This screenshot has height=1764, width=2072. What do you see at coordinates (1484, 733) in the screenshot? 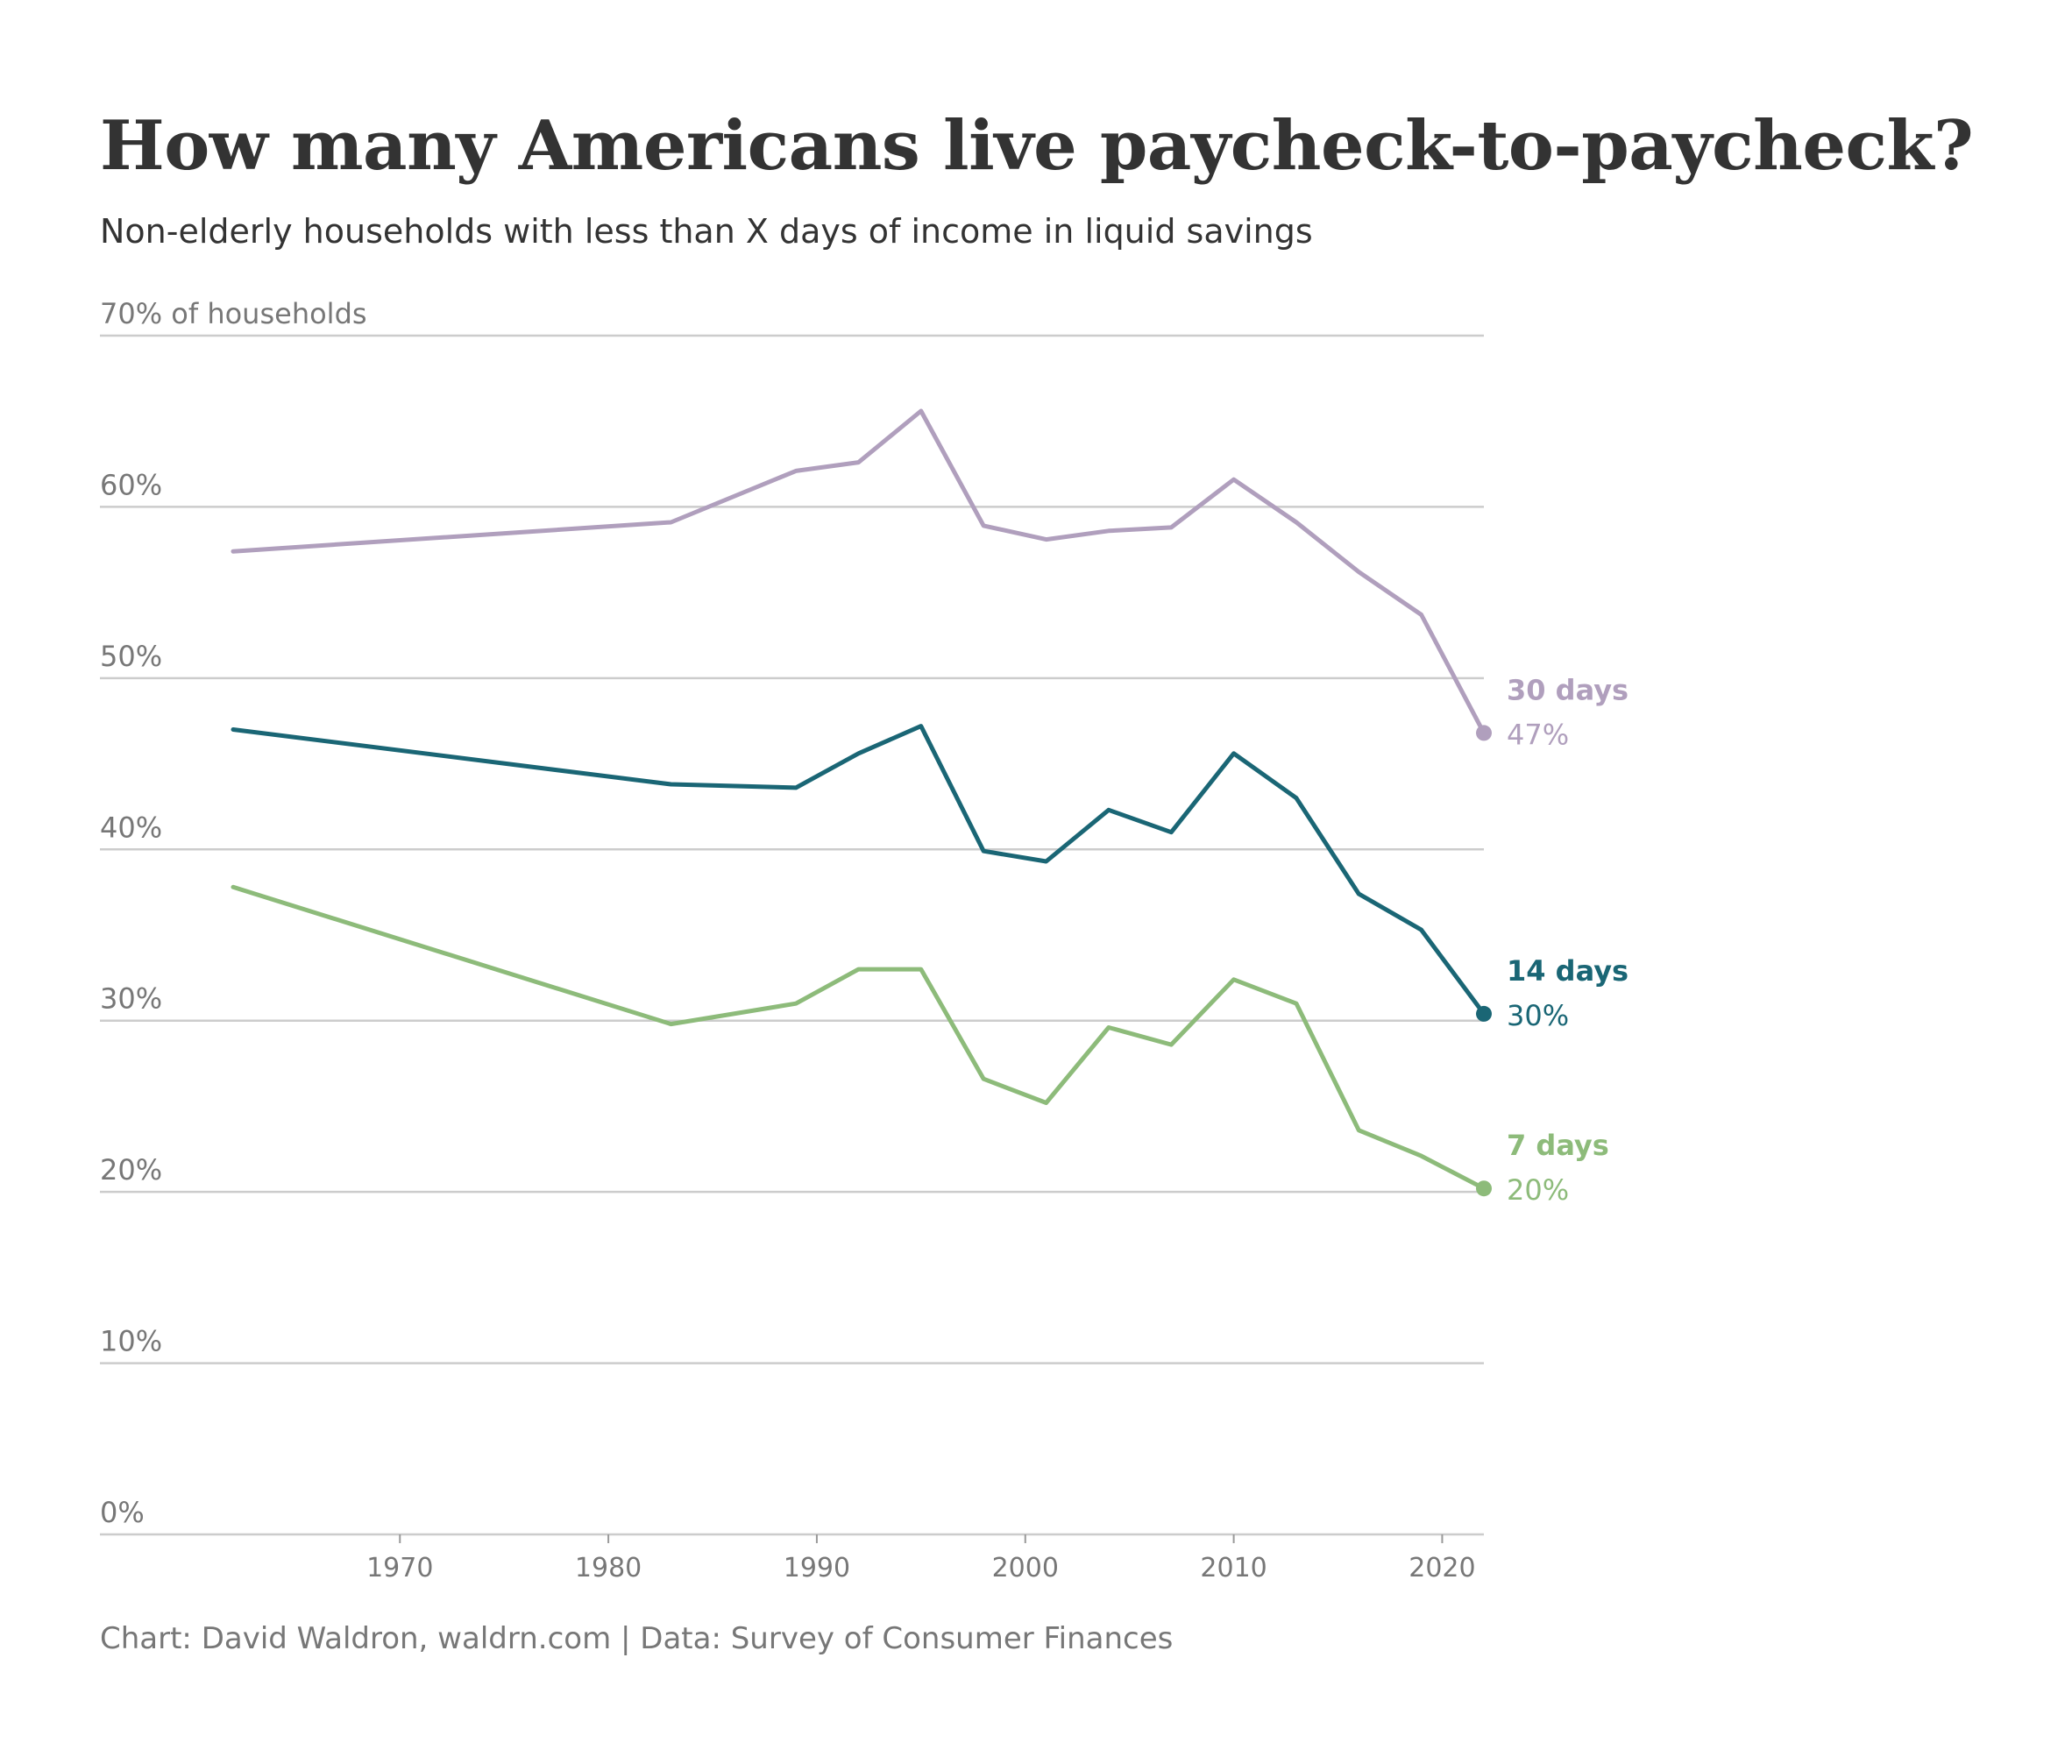
I see `series-end-point-30-days` at bounding box center [1484, 733].